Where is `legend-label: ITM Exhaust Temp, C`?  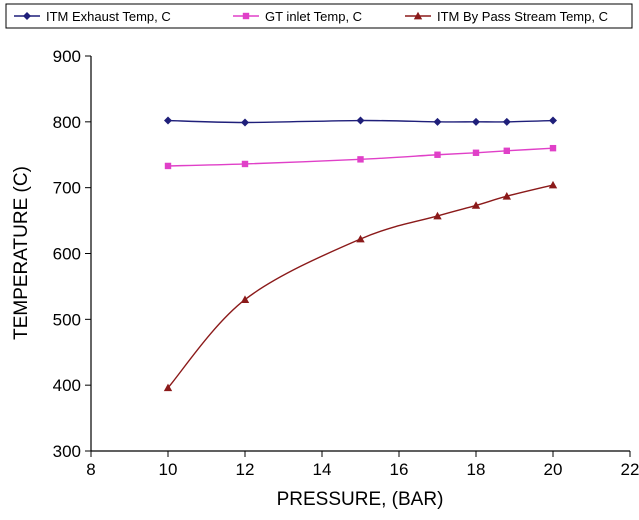
legend-label: ITM Exhaust Temp, C is located at coordinates (108, 16).